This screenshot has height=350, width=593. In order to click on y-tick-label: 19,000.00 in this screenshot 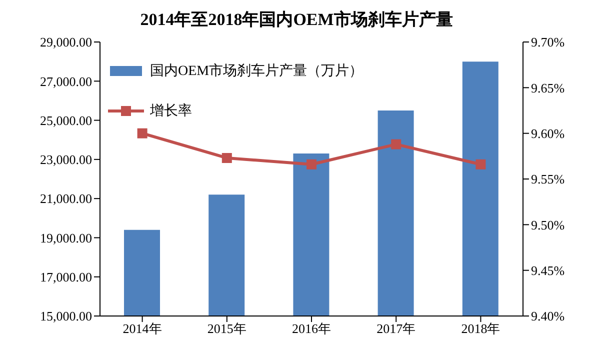, I will do `click(66, 238)`.